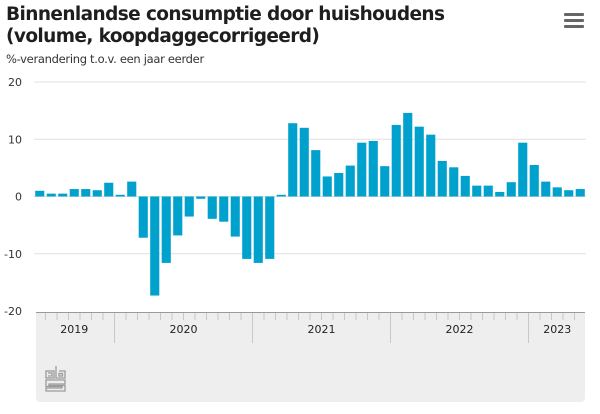 This screenshot has width=600, height=414. What do you see at coordinates (15, 82) in the screenshot?
I see `y-tick-label: 20` at bounding box center [15, 82].